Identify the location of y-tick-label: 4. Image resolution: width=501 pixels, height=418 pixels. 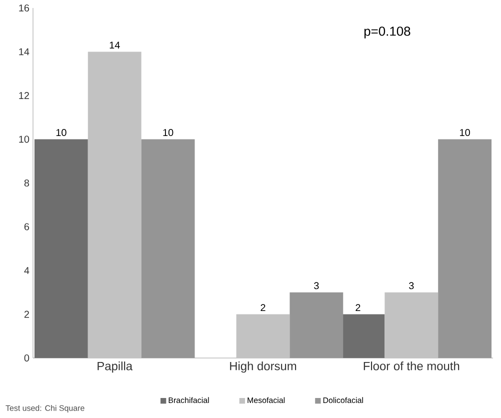
(27, 270).